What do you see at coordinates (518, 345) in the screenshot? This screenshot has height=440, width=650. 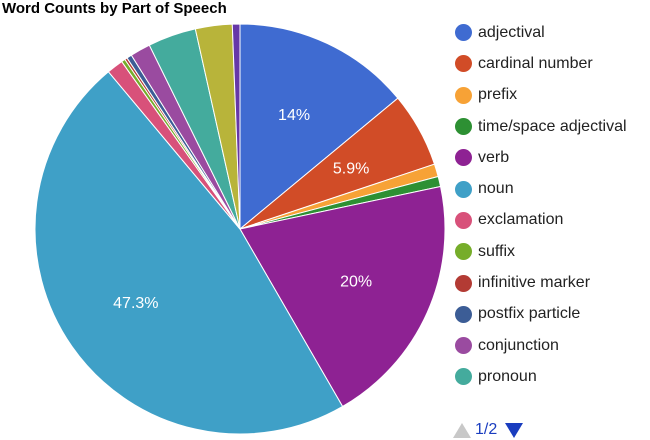 I see `legend-label: conjunction` at bounding box center [518, 345].